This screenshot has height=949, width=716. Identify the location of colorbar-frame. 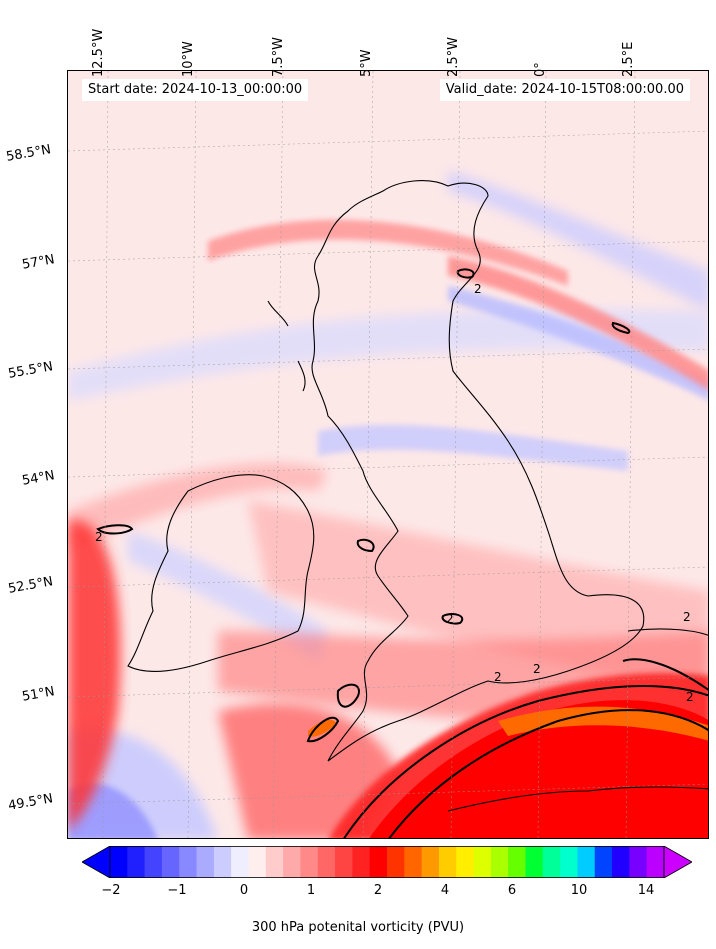
(387, 862).